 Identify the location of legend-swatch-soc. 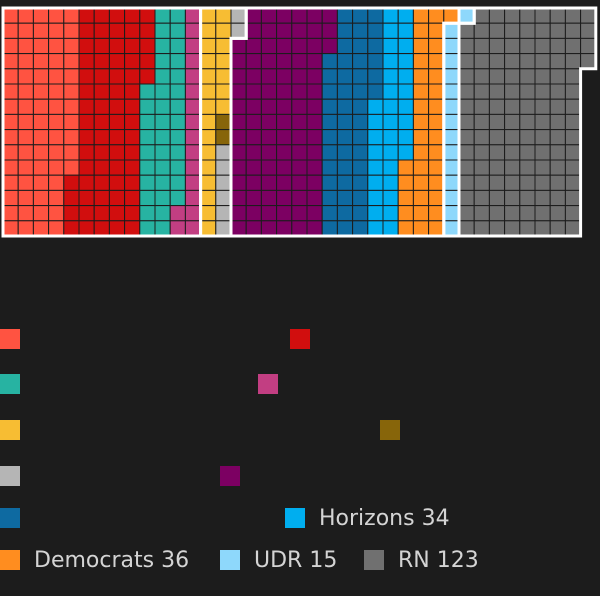
(300, 339).